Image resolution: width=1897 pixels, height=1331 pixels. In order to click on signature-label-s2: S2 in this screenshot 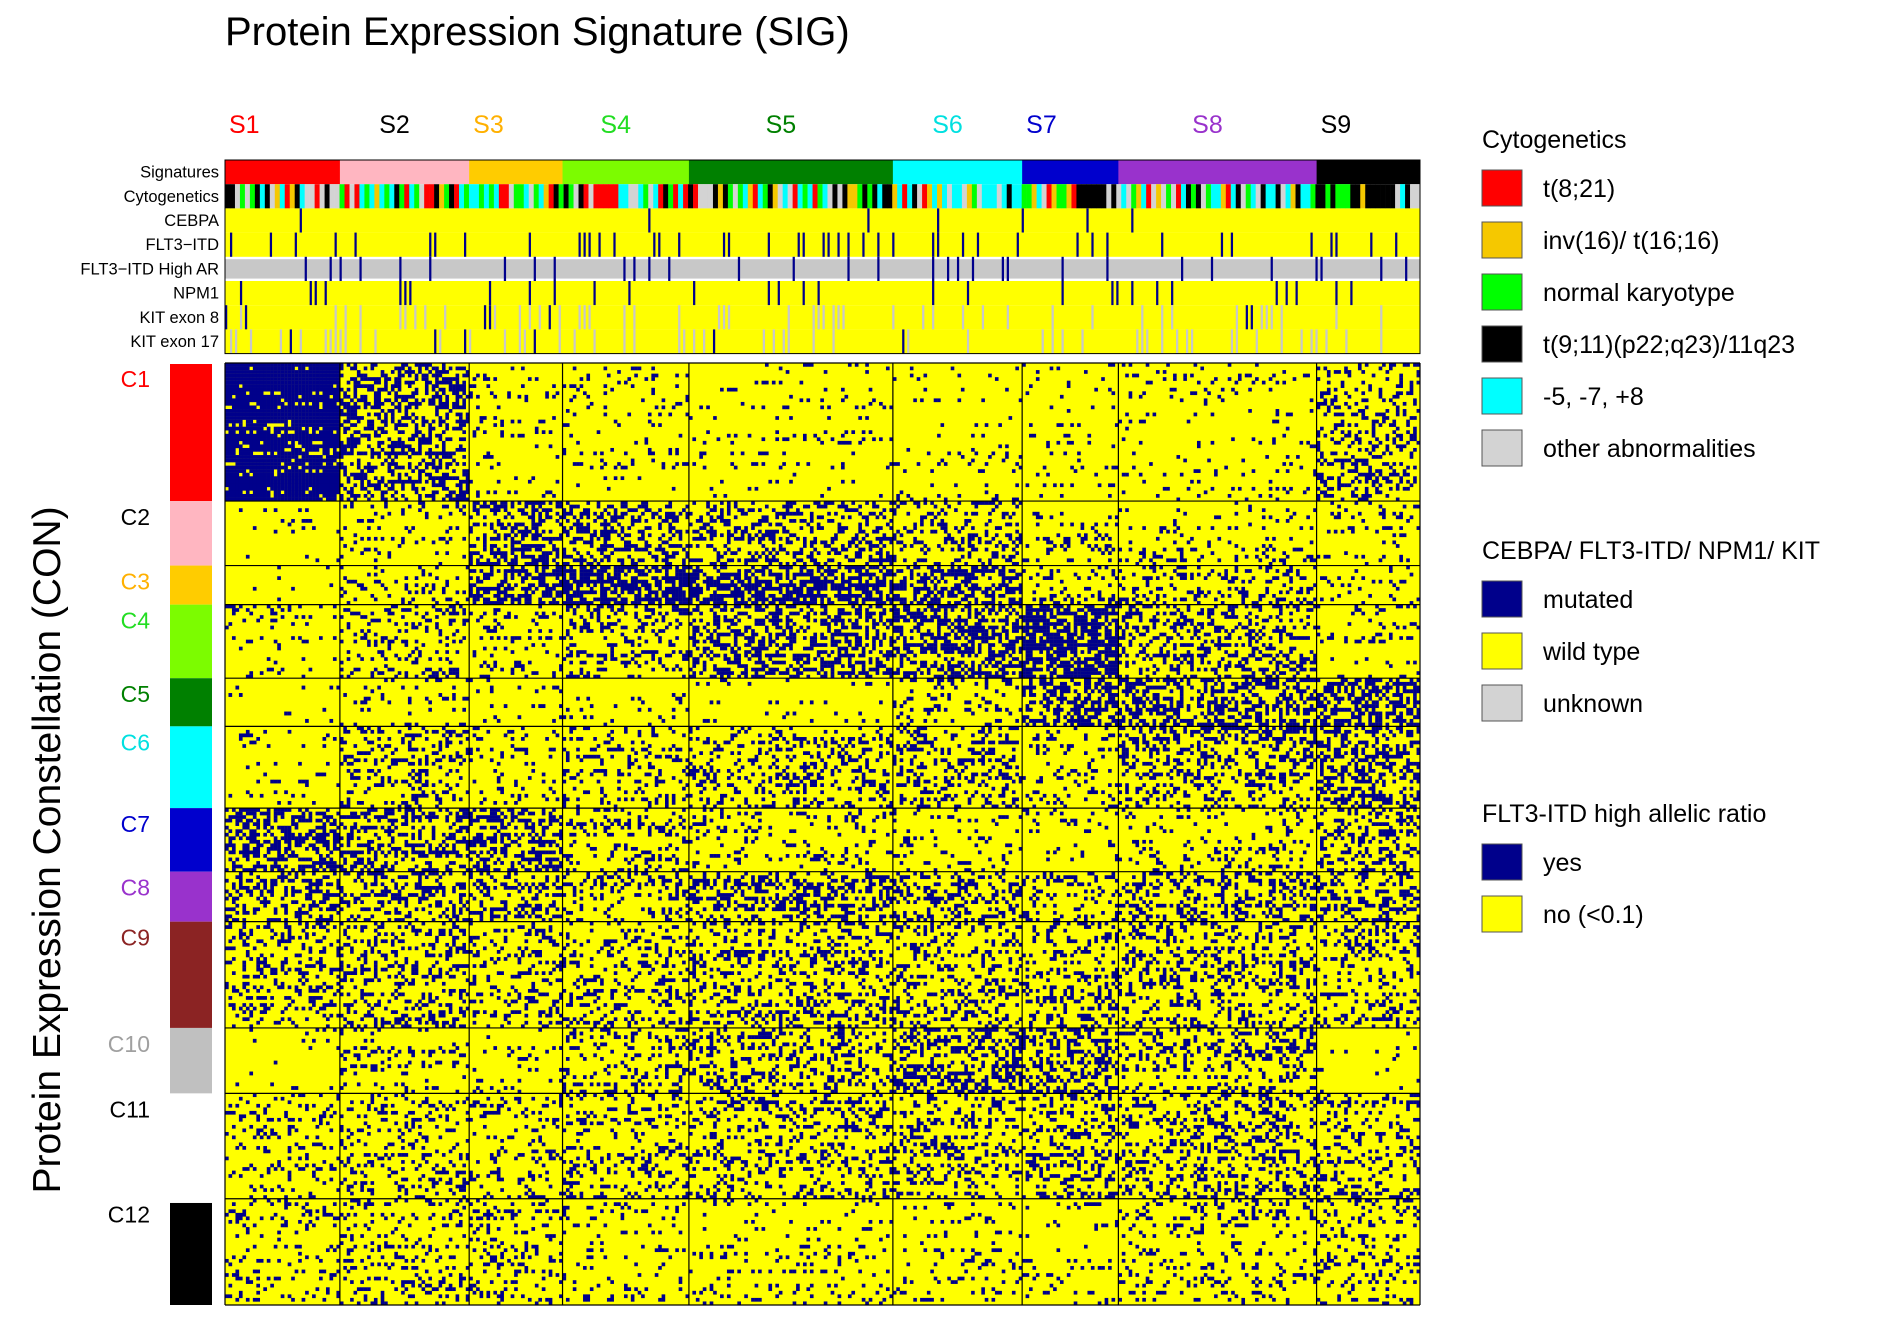, I will do `click(394, 125)`.